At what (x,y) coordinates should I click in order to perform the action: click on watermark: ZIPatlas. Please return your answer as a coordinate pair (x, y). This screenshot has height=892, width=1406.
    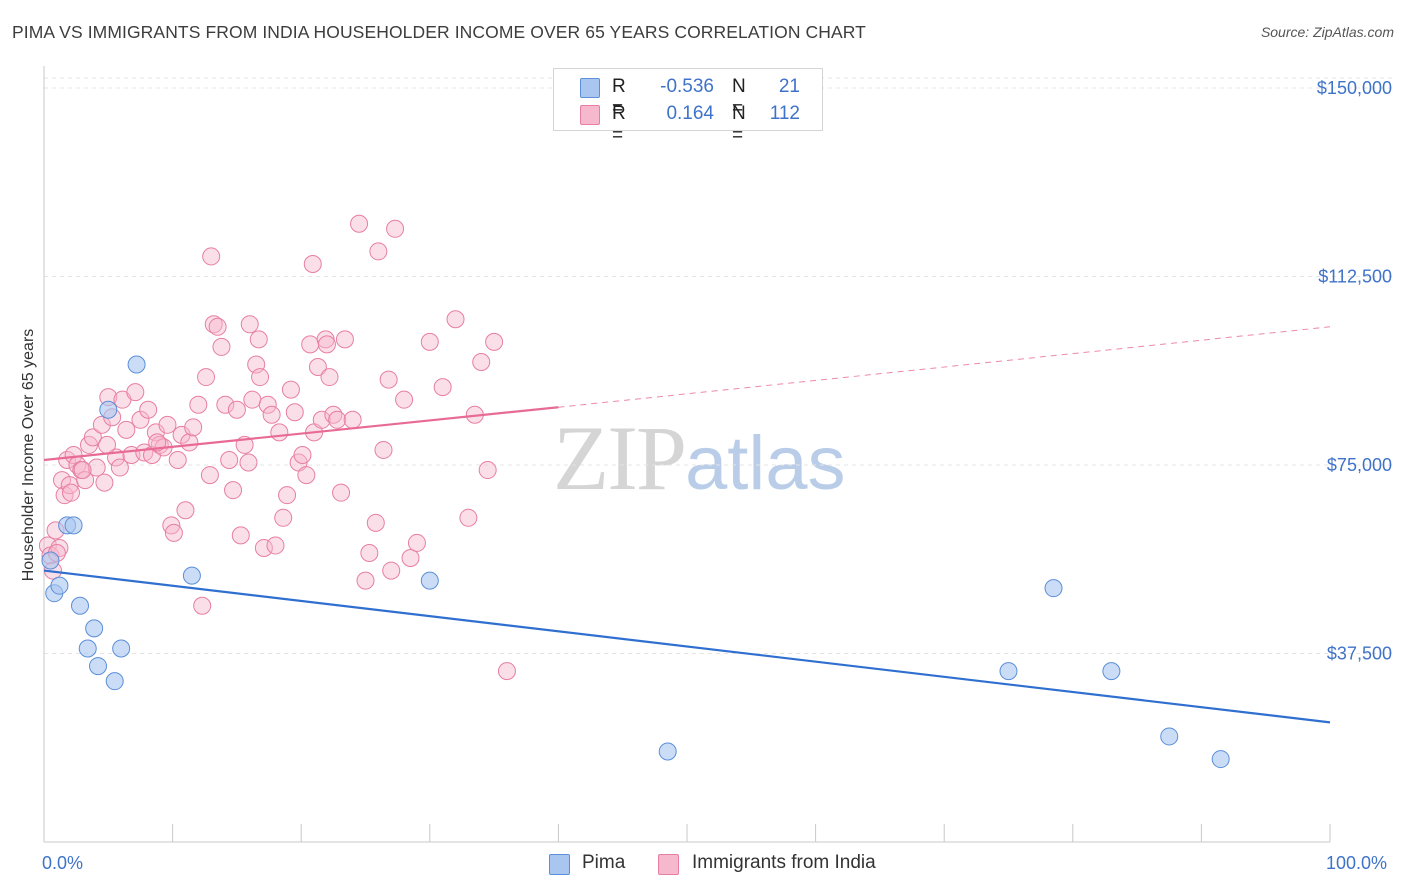
    Looking at the image, I should click on (699, 458).